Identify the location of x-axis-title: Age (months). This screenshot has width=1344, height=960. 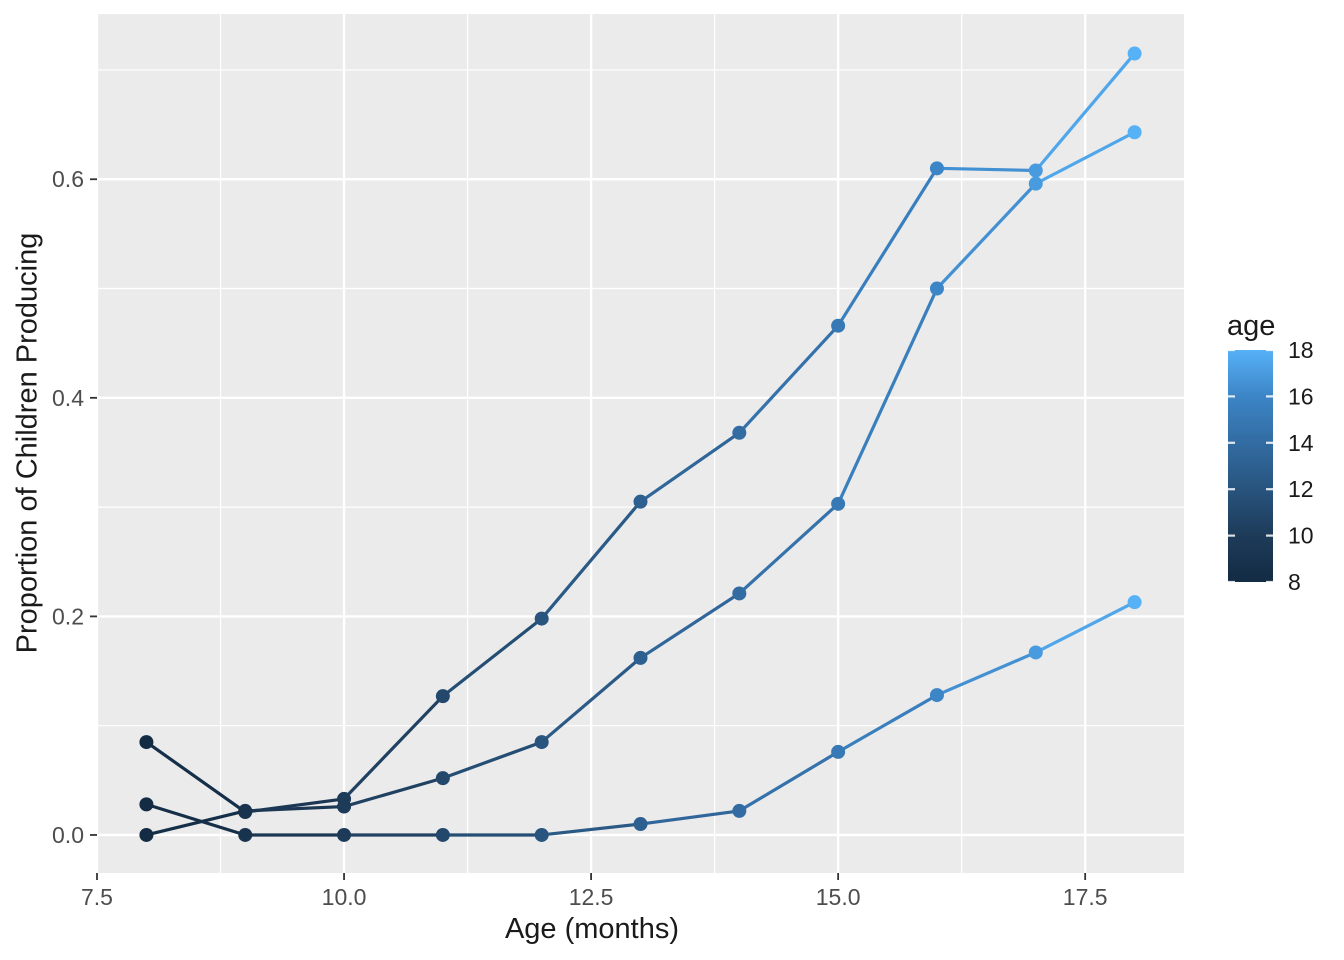
(592, 929).